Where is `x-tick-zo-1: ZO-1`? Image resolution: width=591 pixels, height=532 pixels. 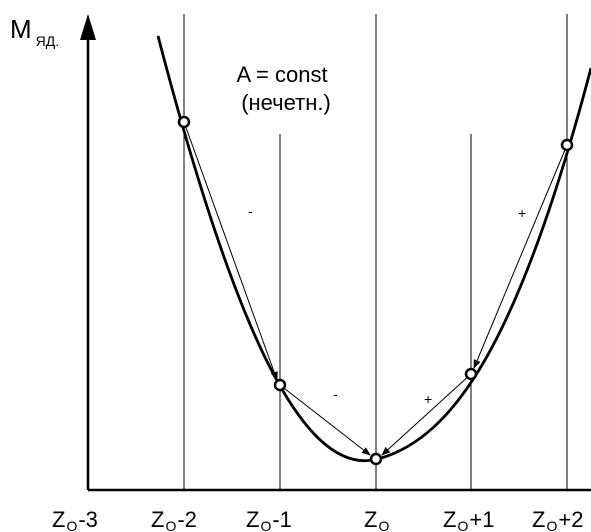
x-tick-zo-1: ZO-1 is located at coordinates (269, 519).